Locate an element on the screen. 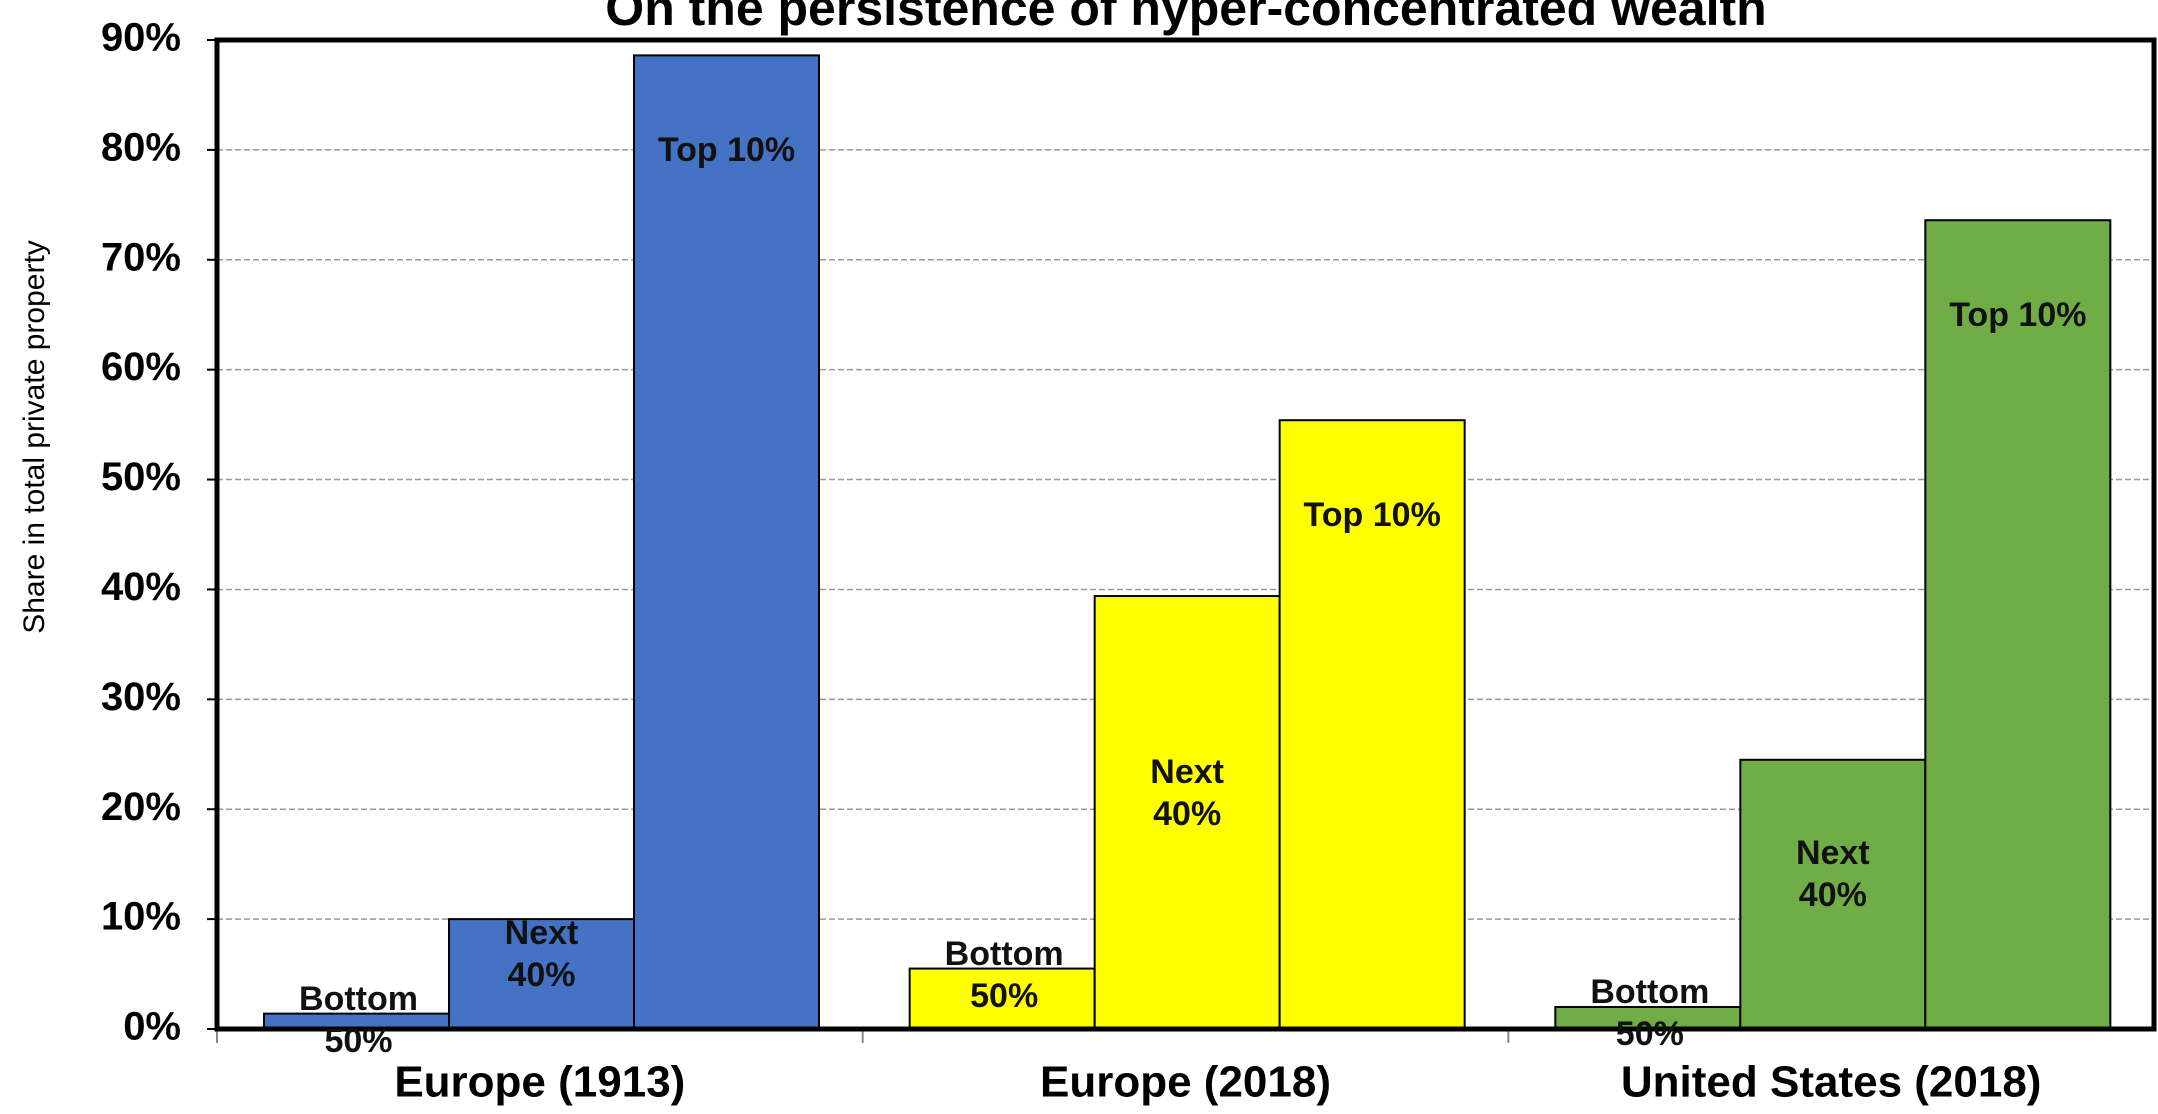  y-tick-label: 30% is located at coordinates (141, 697).